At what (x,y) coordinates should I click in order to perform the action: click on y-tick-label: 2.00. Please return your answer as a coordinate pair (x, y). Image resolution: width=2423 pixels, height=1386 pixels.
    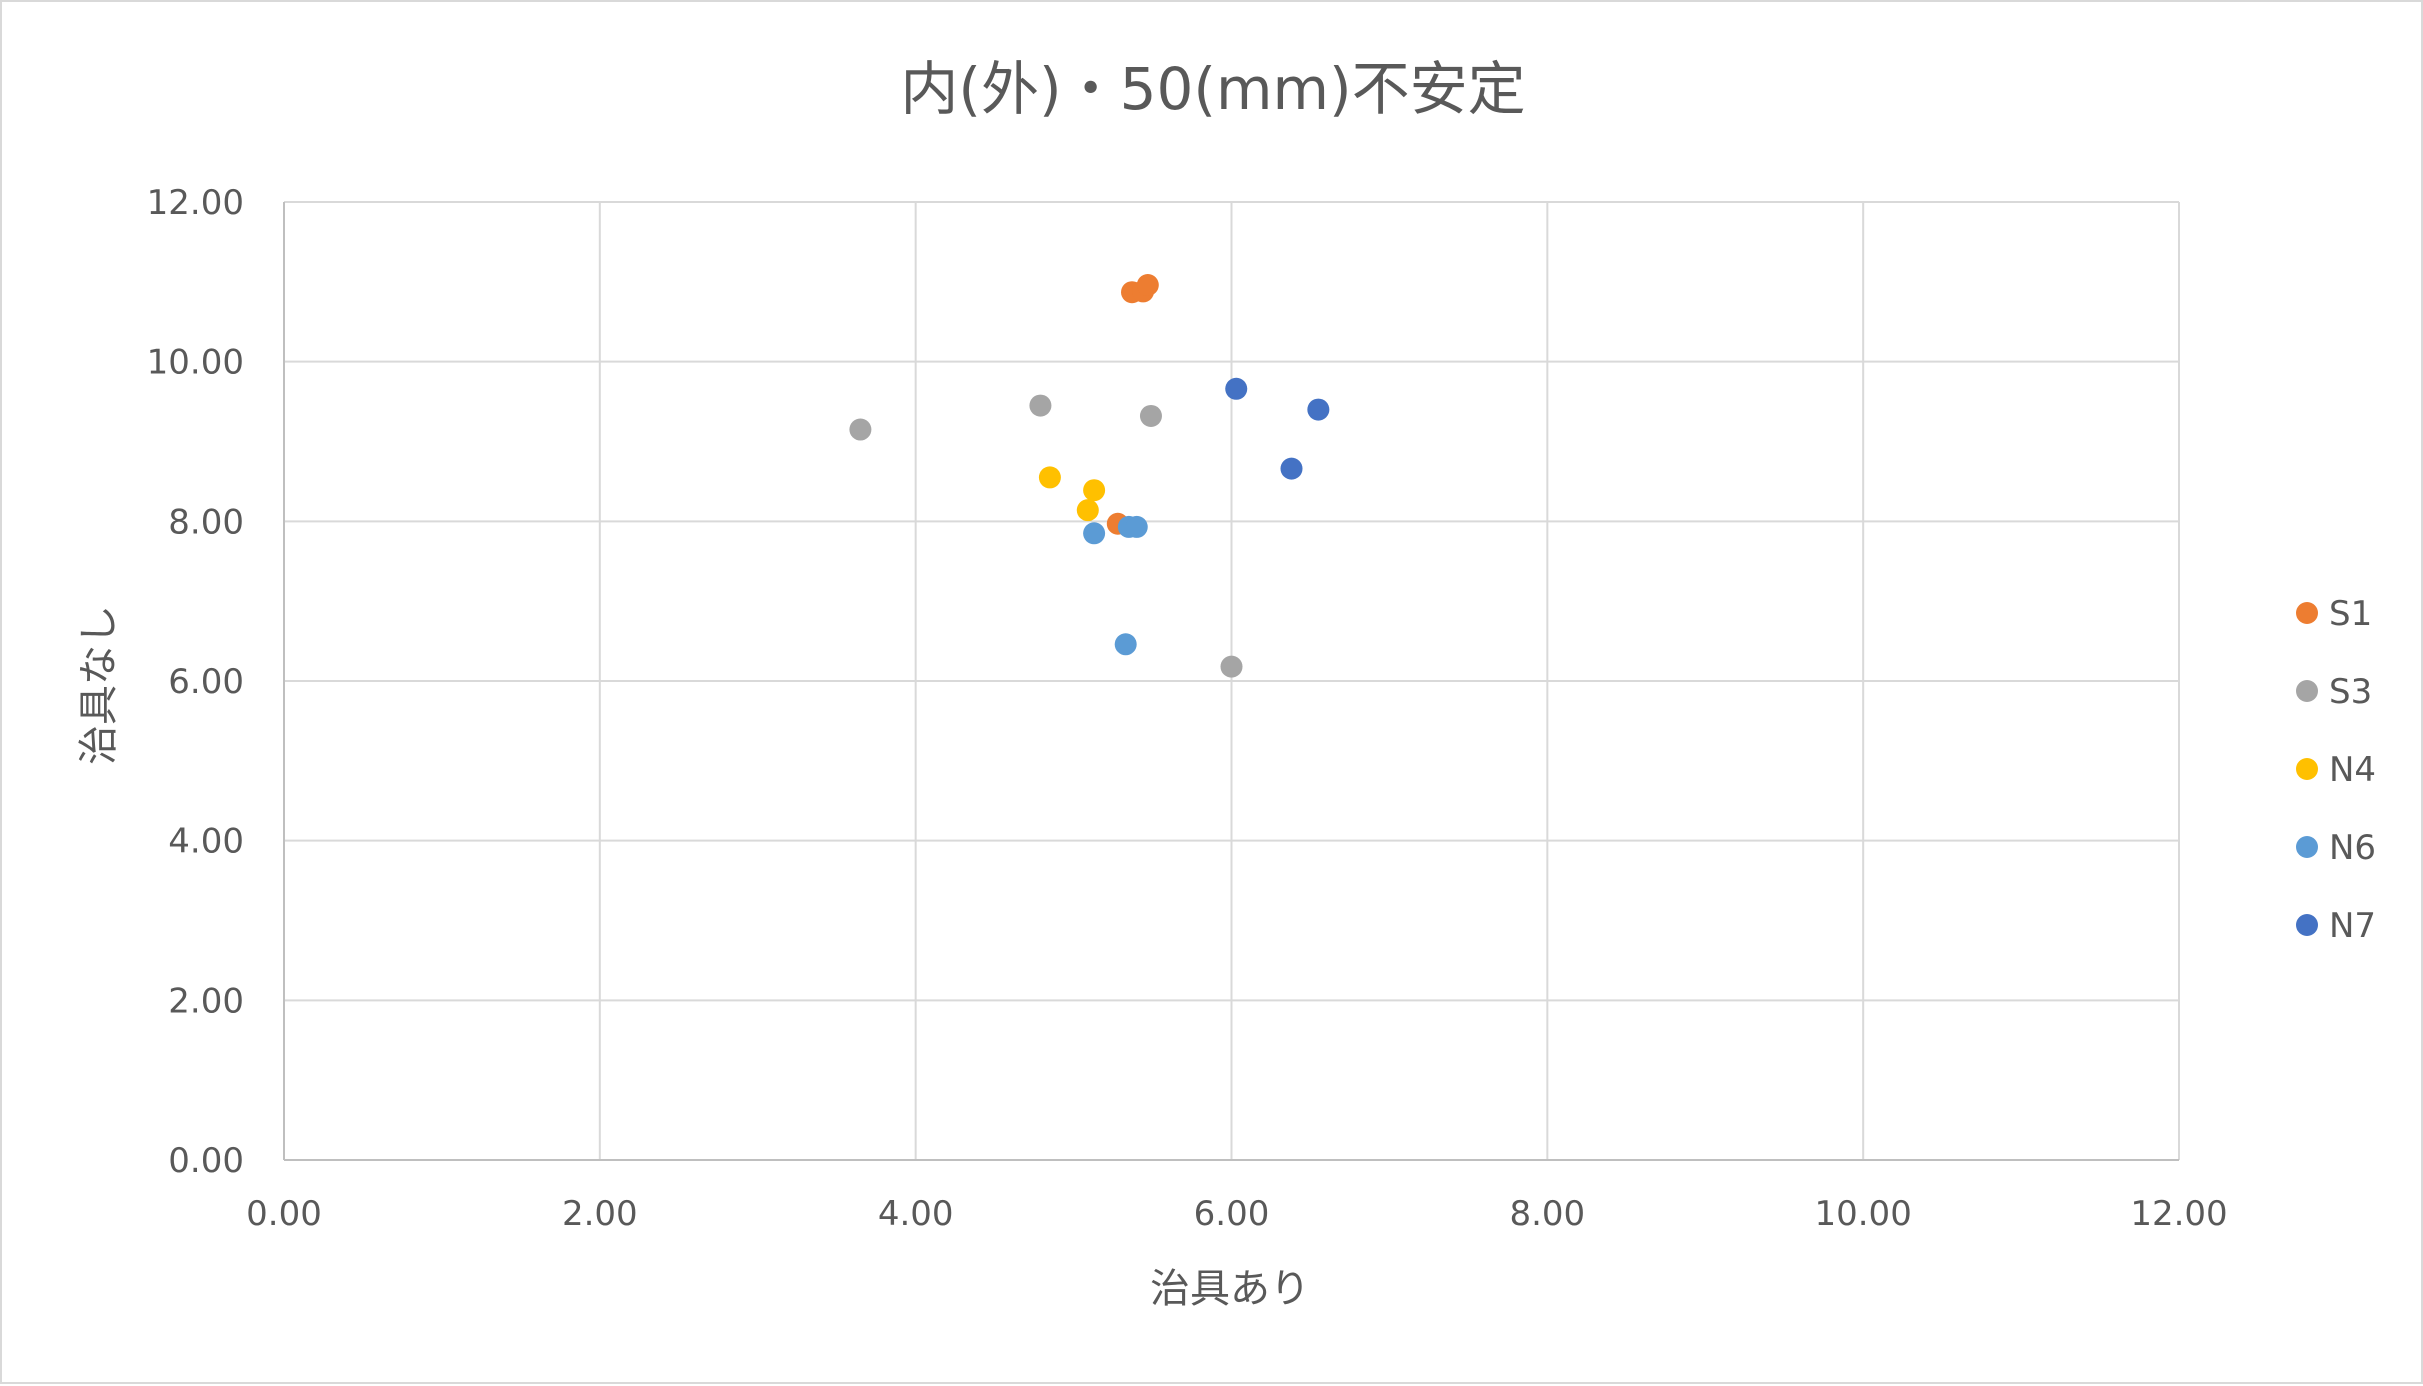
    Looking at the image, I should click on (206, 1001).